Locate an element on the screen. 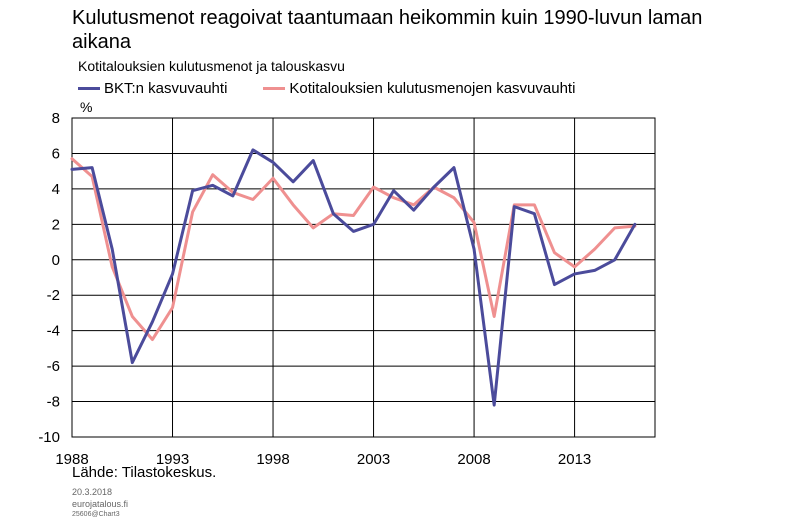 The image size is (801, 523). y-tick-label: -8 is located at coordinates (53, 402).